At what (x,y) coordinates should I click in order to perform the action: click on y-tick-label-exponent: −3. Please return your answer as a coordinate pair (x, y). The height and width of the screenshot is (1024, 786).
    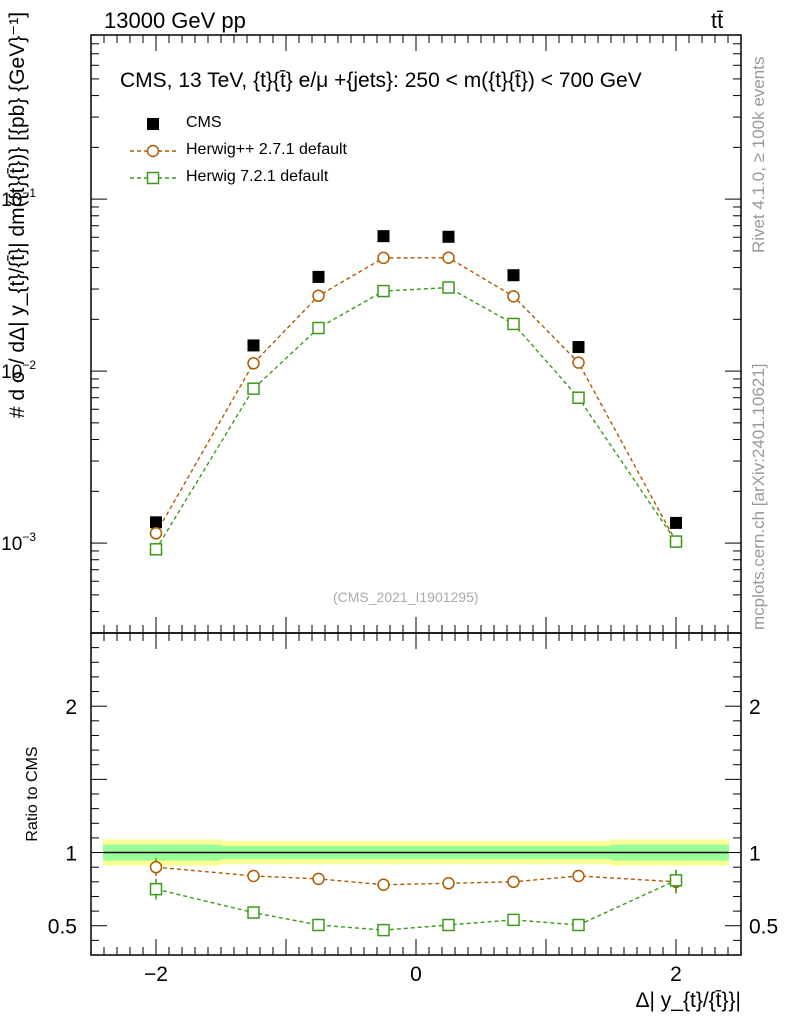
    Looking at the image, I should click on (29, 537).